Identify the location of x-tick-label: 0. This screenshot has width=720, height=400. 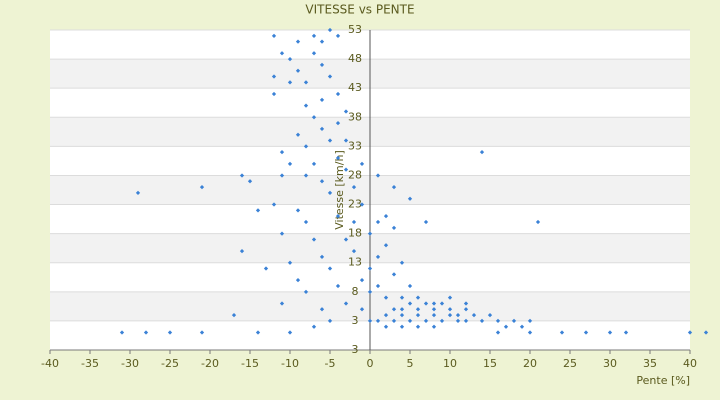
(370, 363).